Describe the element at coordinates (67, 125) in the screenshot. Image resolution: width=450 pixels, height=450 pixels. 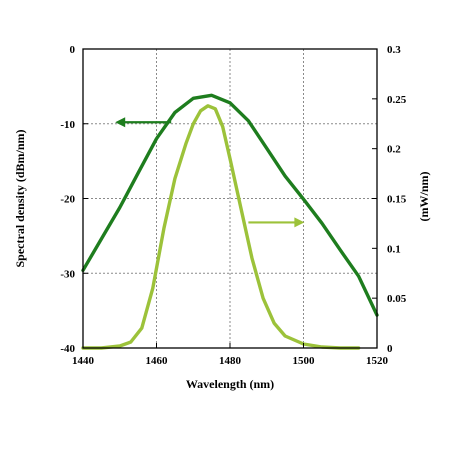
I see `y-left-tick-label: -10` at that location.